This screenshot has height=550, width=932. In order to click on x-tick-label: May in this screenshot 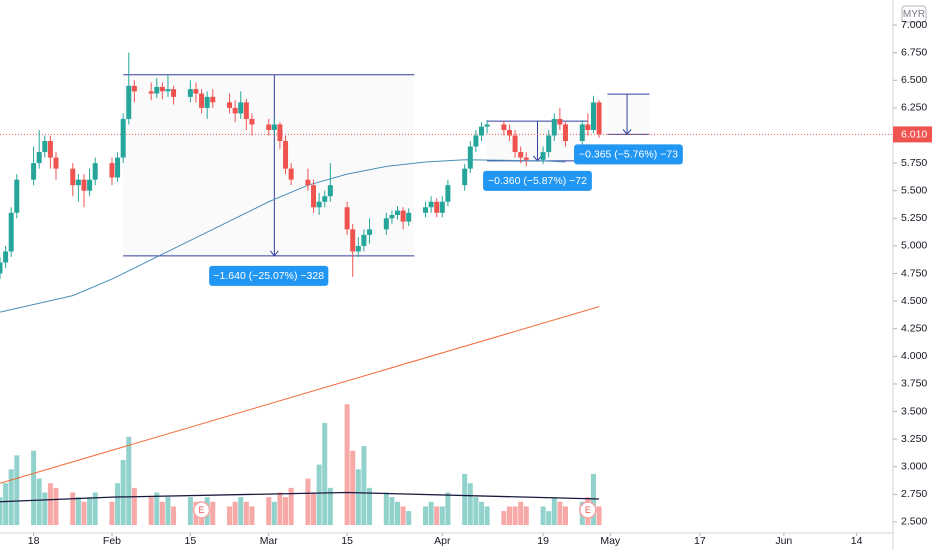, I will do `click(610, 541)`.